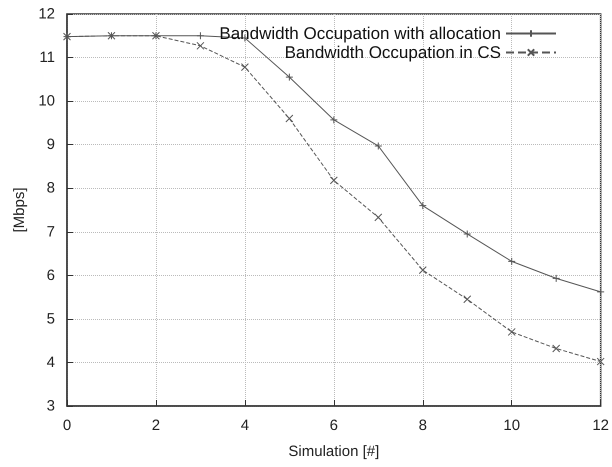  What do you see at coordinates (50, 406) in the screenshot?
I see `y-tick-label: 3` at bounding box center [50, 406].